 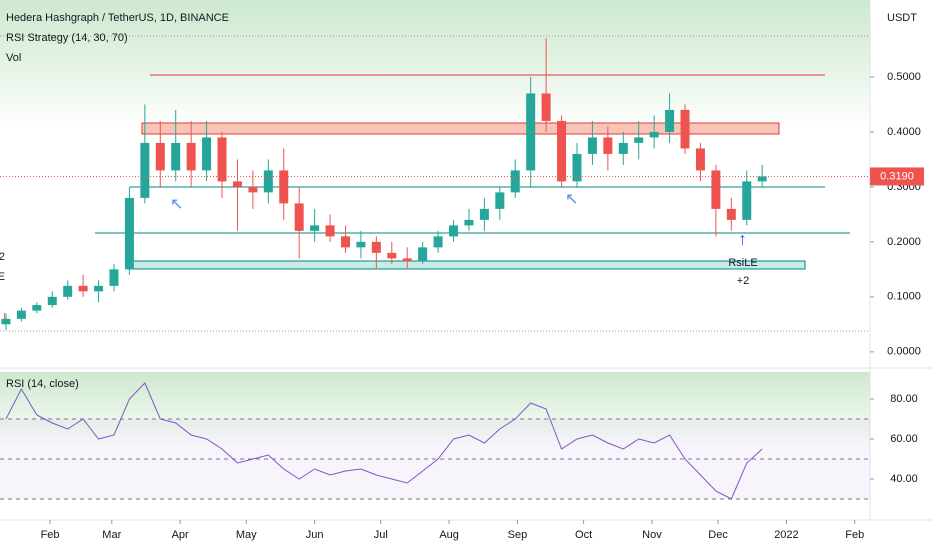 What do you see at coordinates (904, 242) in the screenshot?
I see `y-tick-label: 0.2000` at bounding box center [904, 242].